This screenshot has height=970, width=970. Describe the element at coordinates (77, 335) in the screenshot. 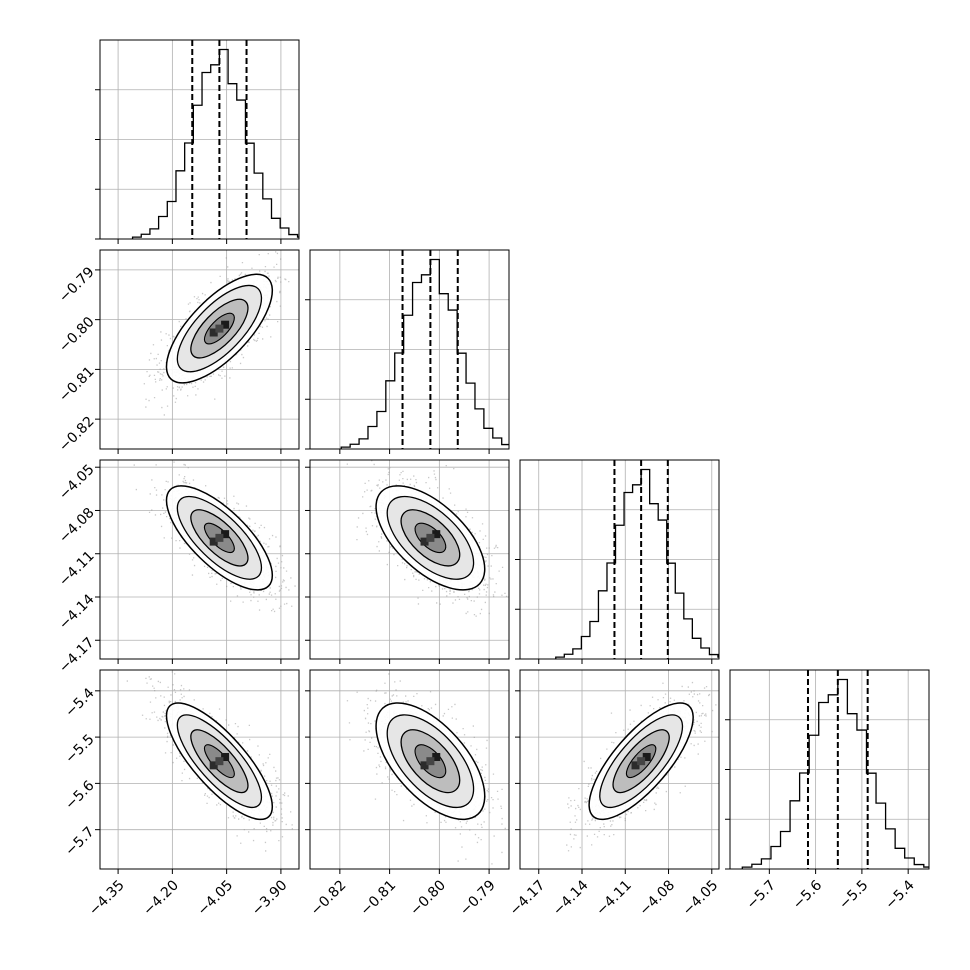

I see `y-tick-label: −0.80` at that location.